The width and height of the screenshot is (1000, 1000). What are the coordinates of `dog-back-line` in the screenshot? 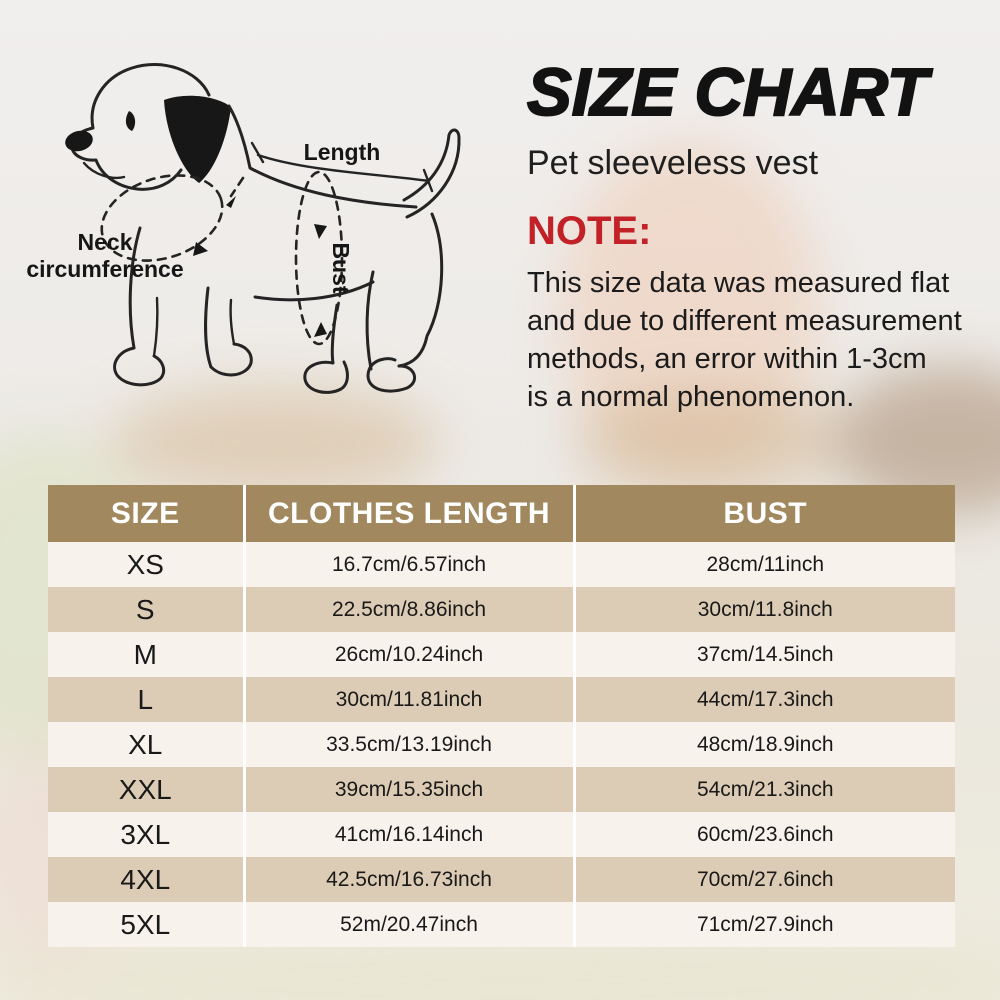 It's located at (322, 156).